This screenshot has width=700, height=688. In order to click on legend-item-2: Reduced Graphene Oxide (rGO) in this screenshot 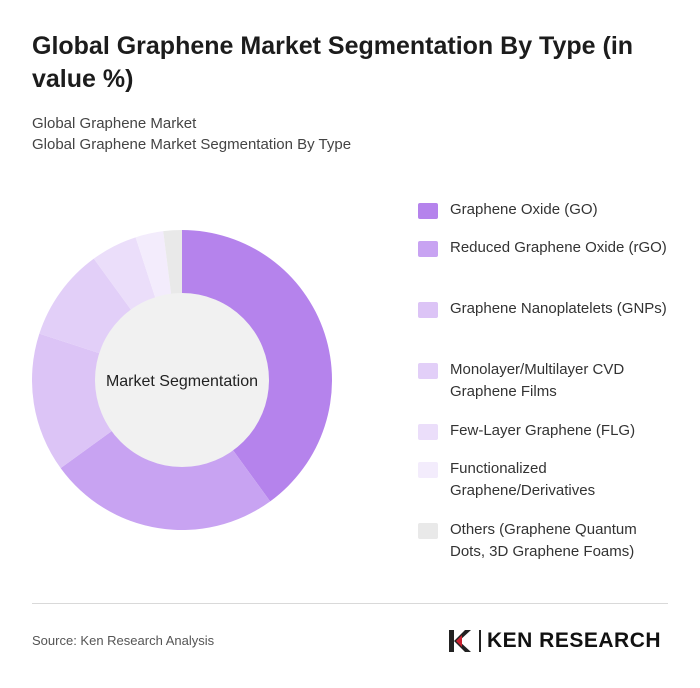, I will do `click(544, 248)`.